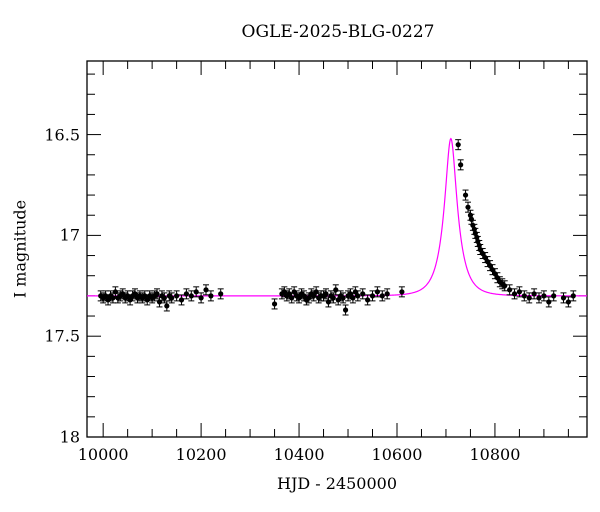  What do you see at coordinates (201, 454) in the screenshot?
I see `x-tick-label: 10200` at bounding box center [201, 454].